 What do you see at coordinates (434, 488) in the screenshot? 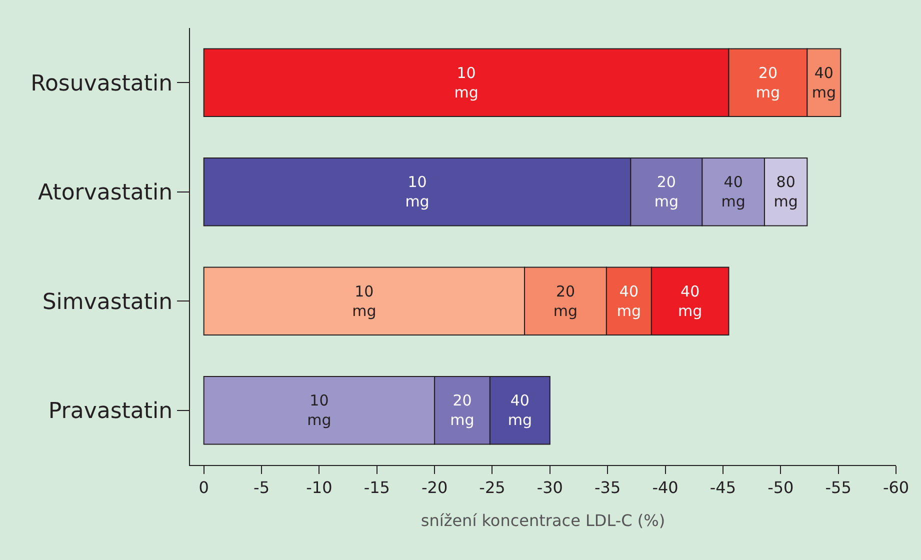
I see `x-tick-label: -20` at bounding box center [434, 488].